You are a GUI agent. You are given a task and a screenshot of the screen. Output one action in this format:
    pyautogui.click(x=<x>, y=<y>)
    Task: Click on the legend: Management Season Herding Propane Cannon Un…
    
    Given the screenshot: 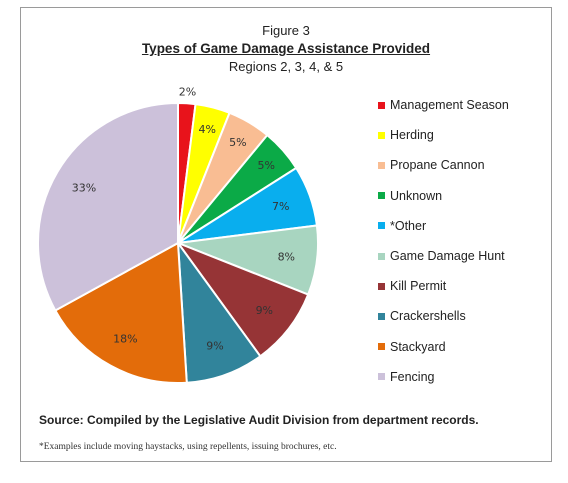 What is the action you would take?
    pyautogui.click(x=443, y=241)
    